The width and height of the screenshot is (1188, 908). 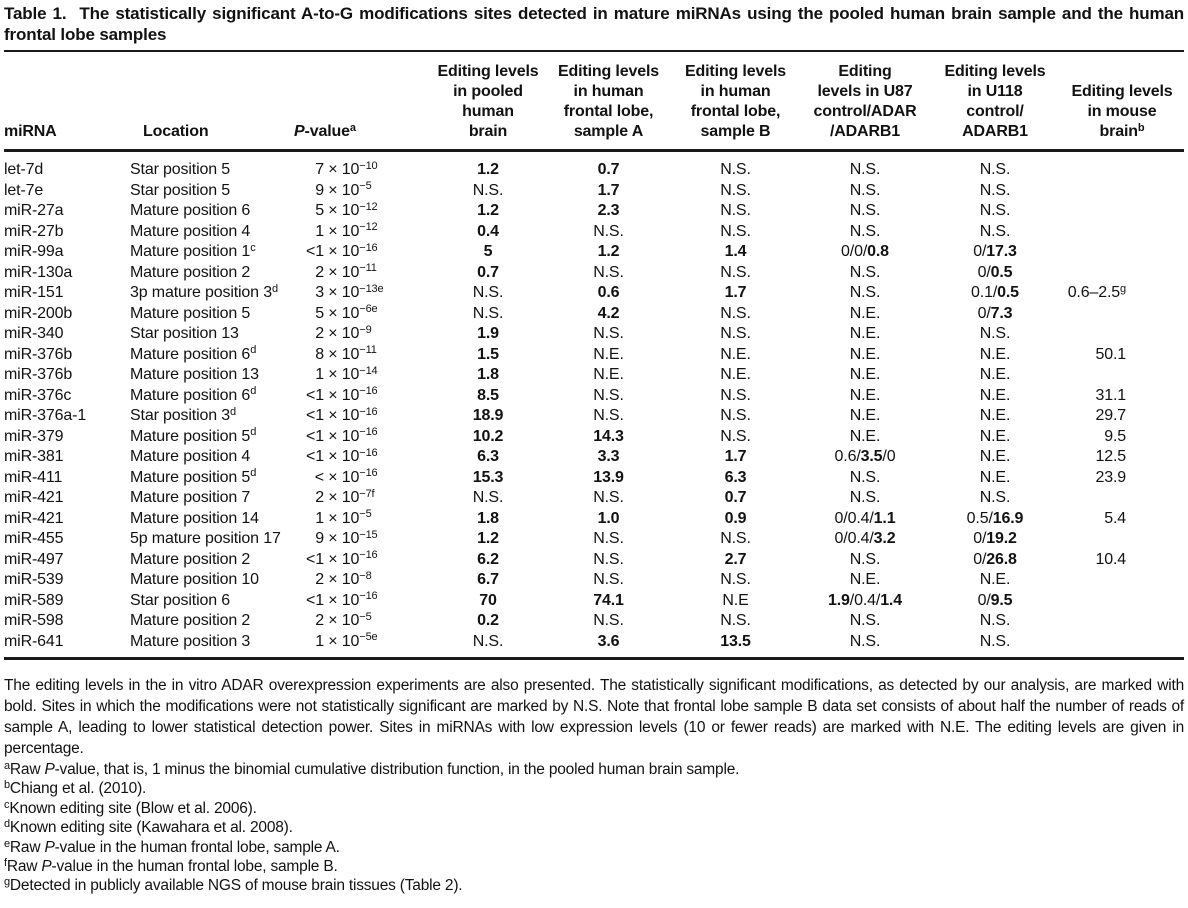 I want to click on cell-pvalue: 1 × 10 −5e, so click(x=346, y=640).